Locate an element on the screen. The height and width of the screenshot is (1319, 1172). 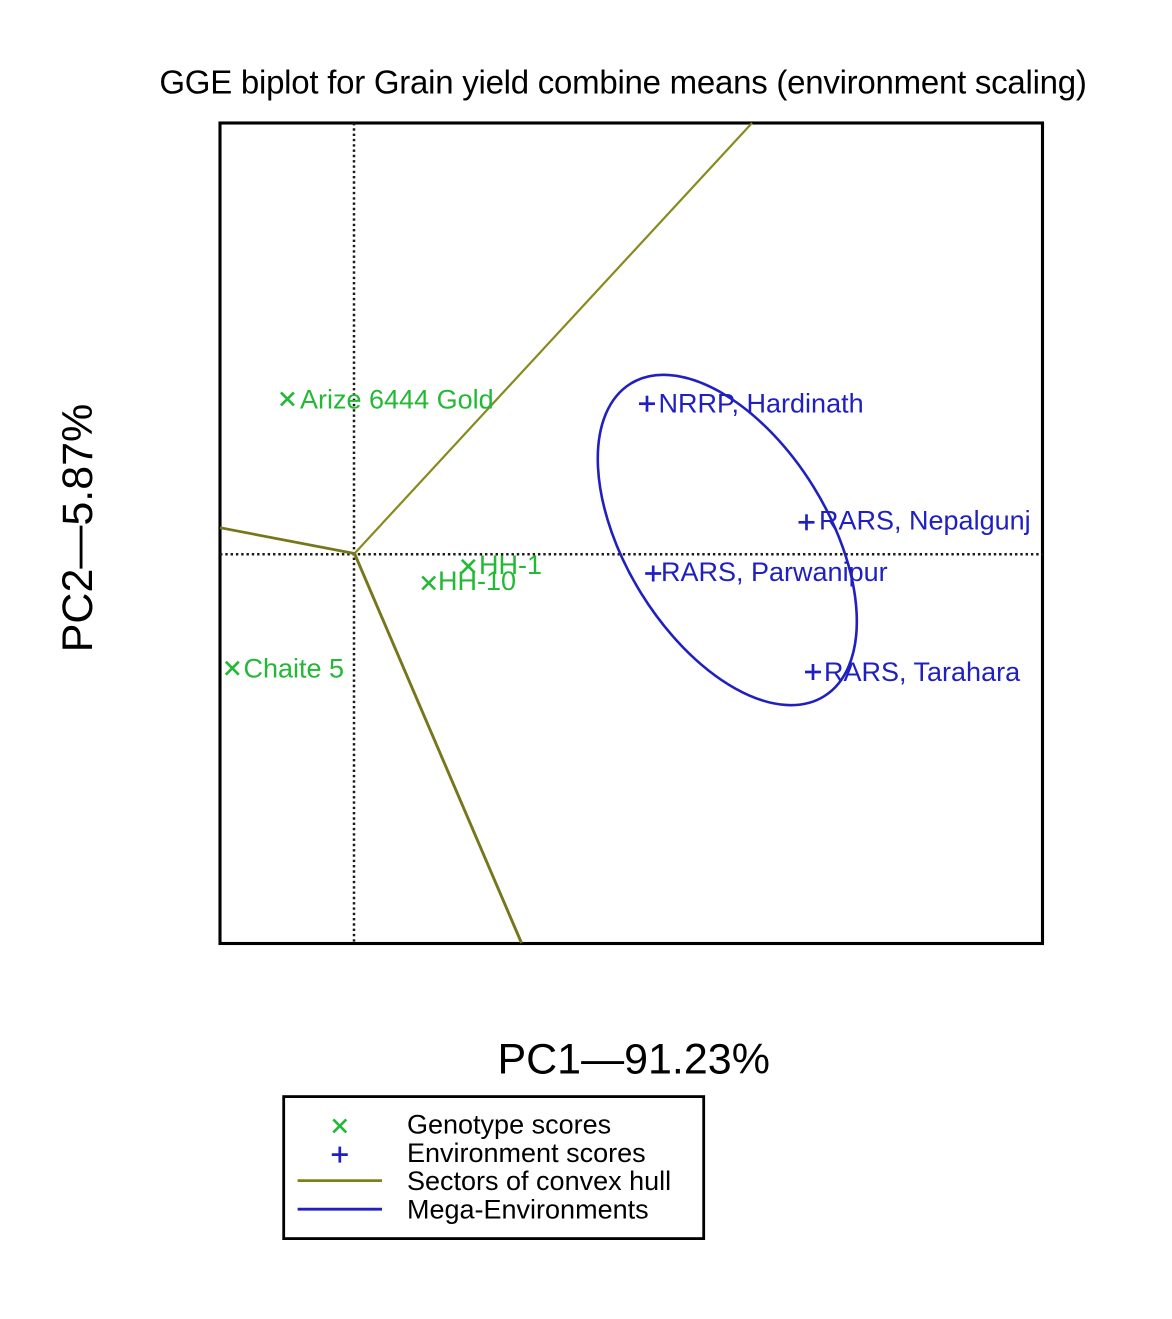
svg-text: RARS, Nepalgunj is located at coordinates (925, 521).